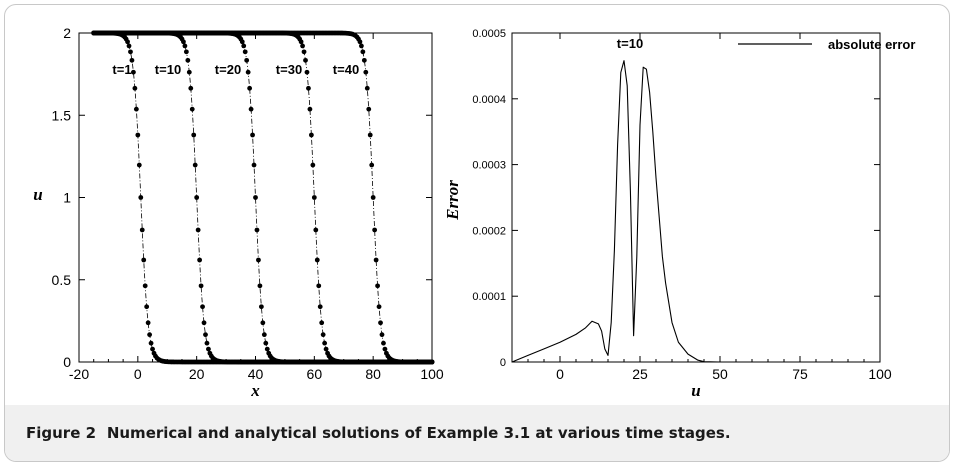 The height and width of the screenshot is (467, 955). I want to click on left-annotation-label: t=30, so click(289, 69).